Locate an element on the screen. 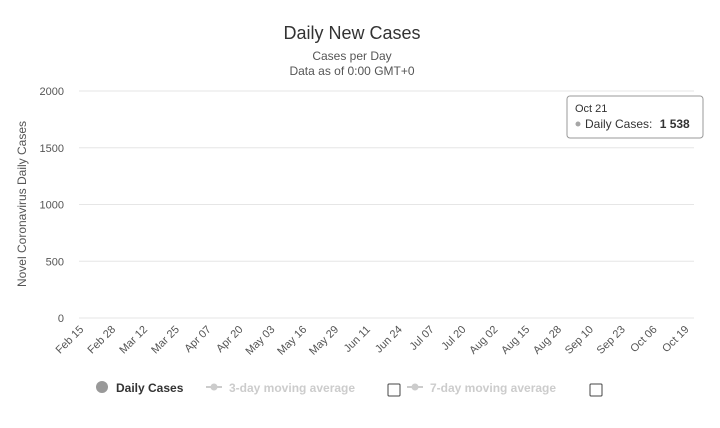 The width and height of the screenshot is (720, 428). tooltip-box is located at coordinates (635, 117).